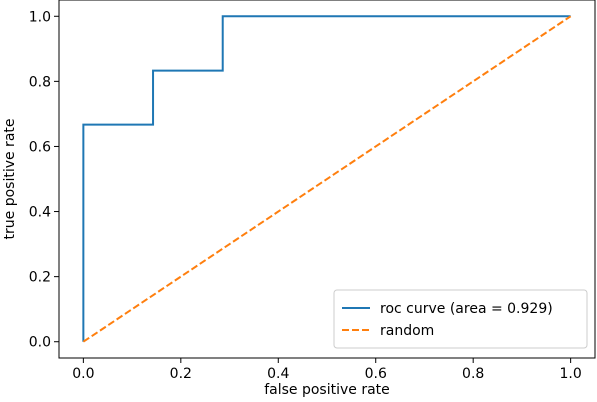  Describe the element at coordinates (10, 179) in the screenshot. I see `y-axis-label: true positive rate` at that location.